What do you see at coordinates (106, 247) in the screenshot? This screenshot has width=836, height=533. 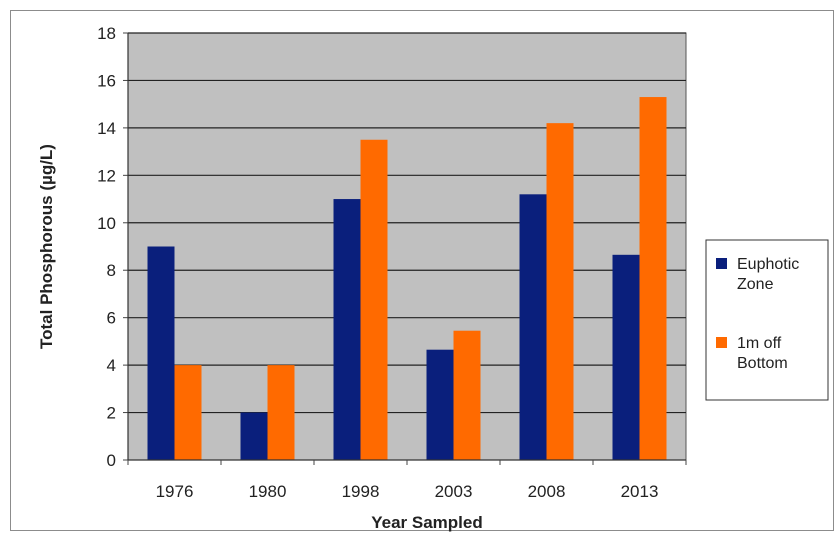 I see `y-tick-labels: 0 2 4 6 8 10 12 14 16 18` at bounding box center [106, 247].